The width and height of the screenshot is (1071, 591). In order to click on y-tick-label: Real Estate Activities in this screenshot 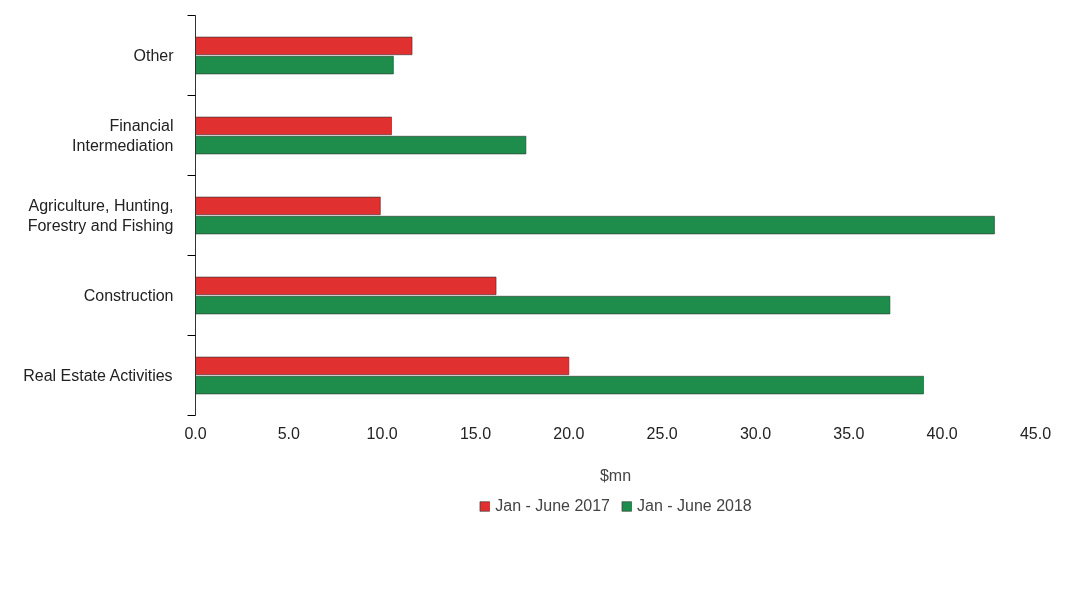, I will do `click(98, 375)`.